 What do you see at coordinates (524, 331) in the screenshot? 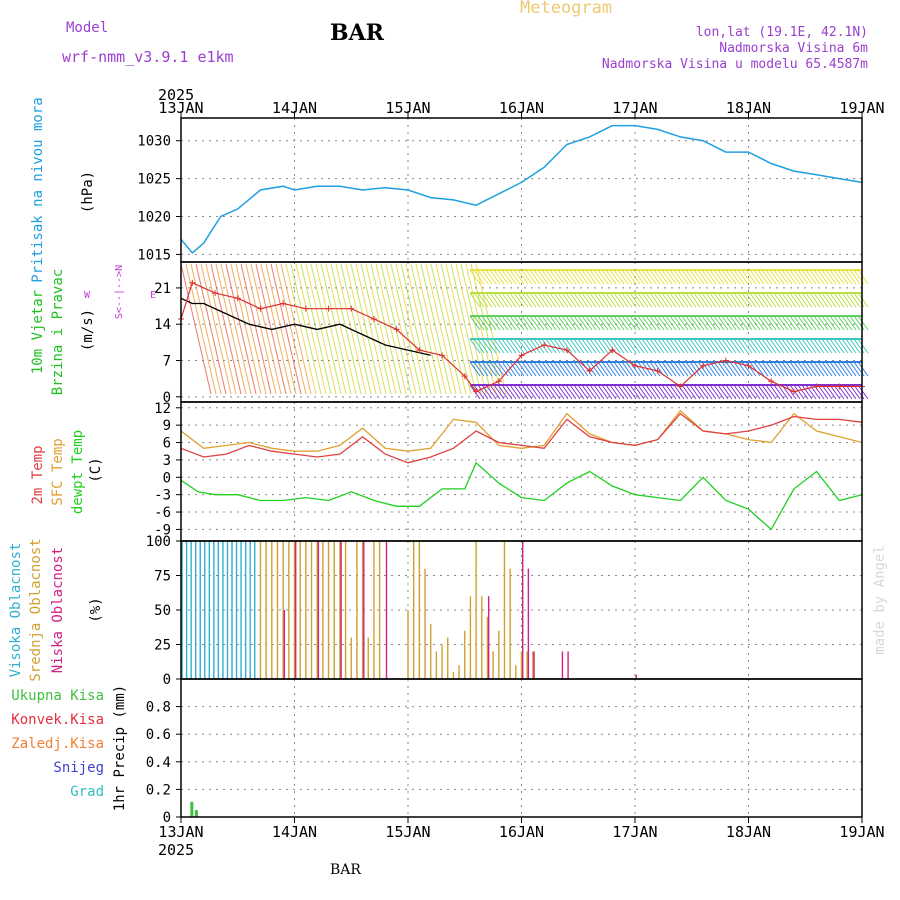
I see `wind-barbs-layer` at bounding box center [524, 331].